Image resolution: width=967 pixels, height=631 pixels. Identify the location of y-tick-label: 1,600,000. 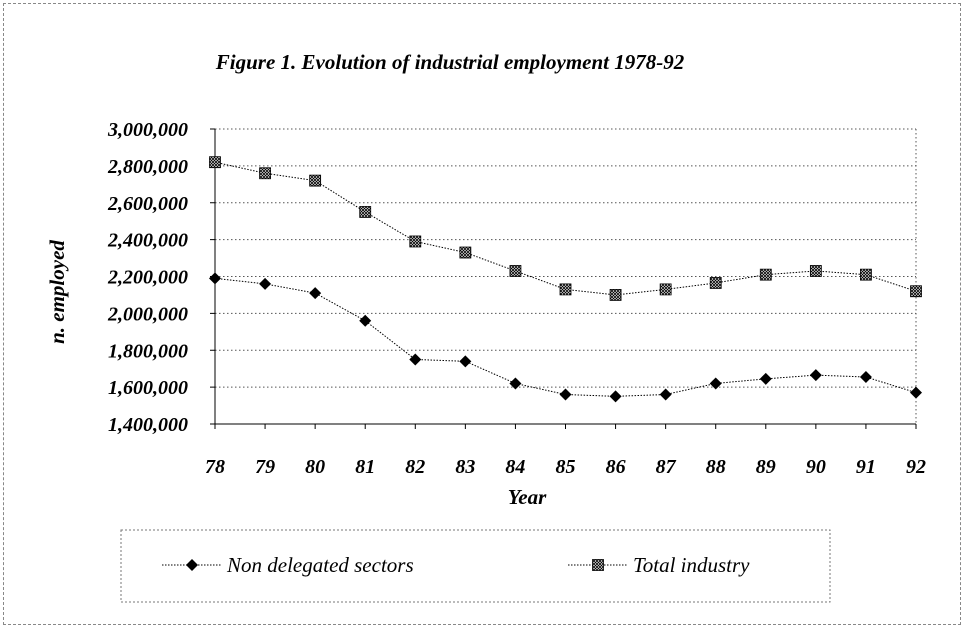
(148, 388).